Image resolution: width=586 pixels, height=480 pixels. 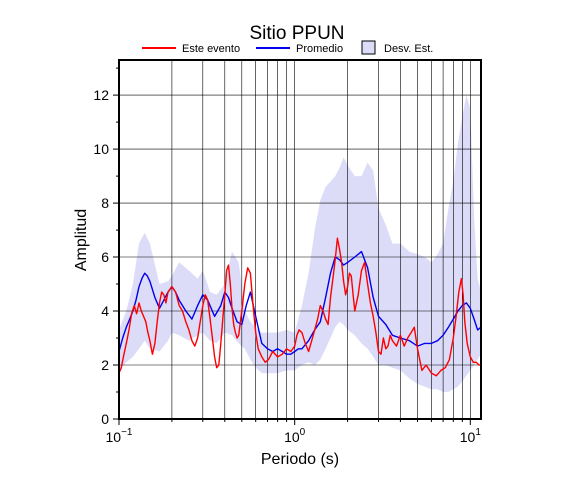 I want to click on legend-label: Promedio, so click(x=319, y=49).